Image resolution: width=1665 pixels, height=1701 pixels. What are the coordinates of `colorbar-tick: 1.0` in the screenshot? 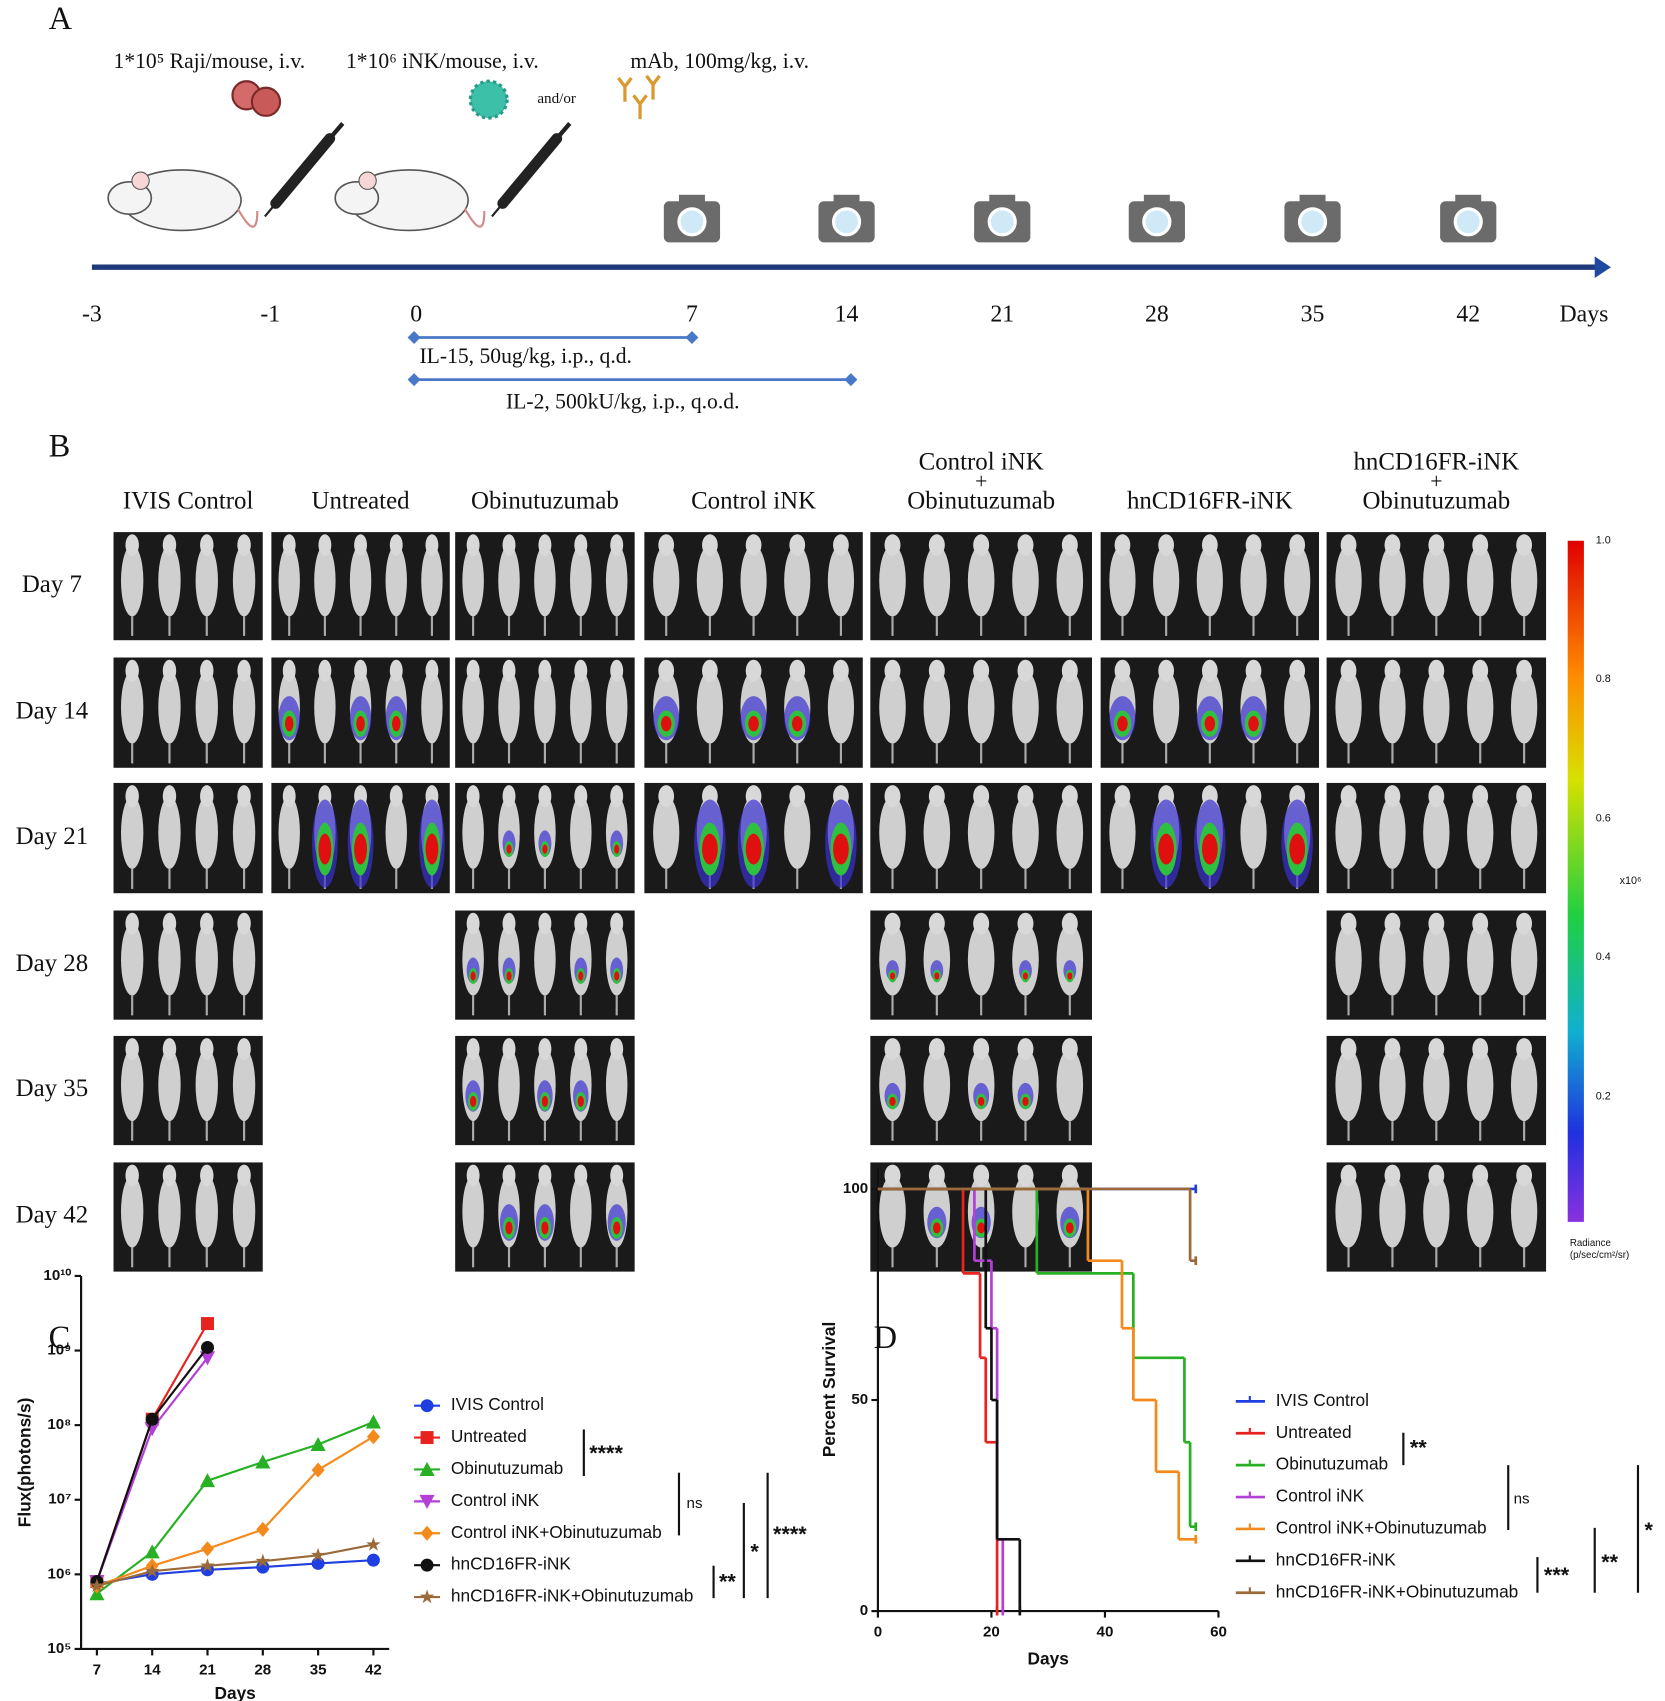 It's located at (1603, 541).